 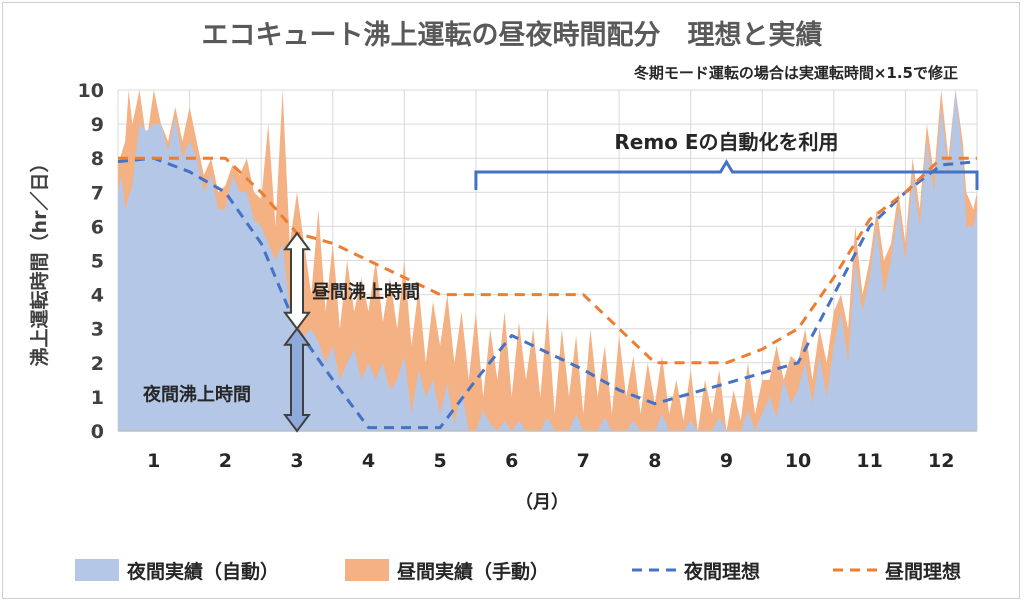 What do you see at coordinates (91, 91) in the screenshot?
I see `y-tick-label: 10` at bounding box center [91, 91].